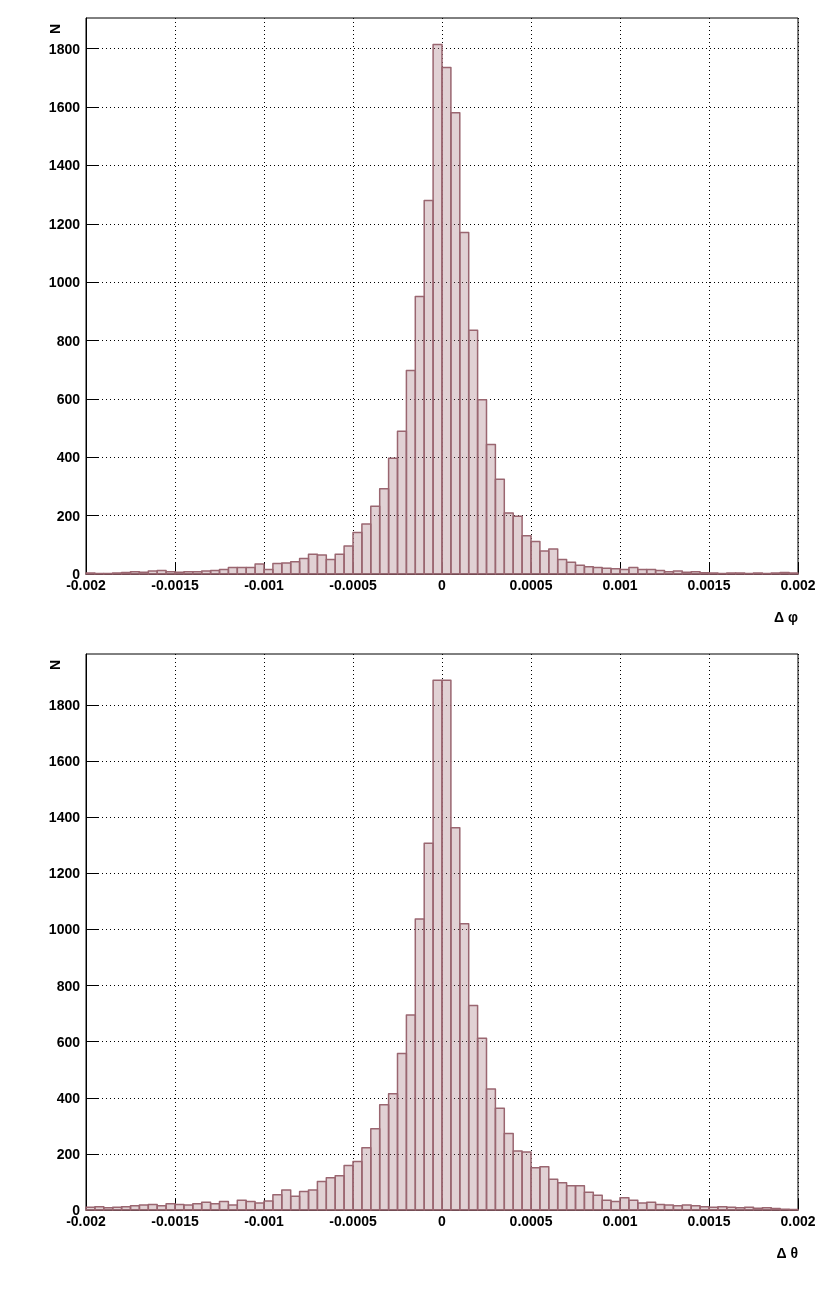 The width and height of the screenshot is (834, 1299). I want to click on x-axis-title: Δ φ, so click(786, 617).